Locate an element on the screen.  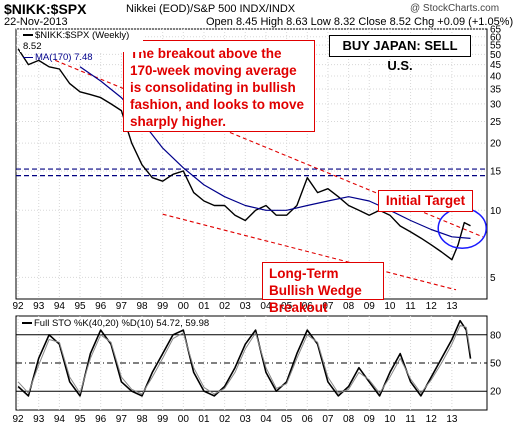
main-x-tick-label: 01 is located at coordinates (204, 306).